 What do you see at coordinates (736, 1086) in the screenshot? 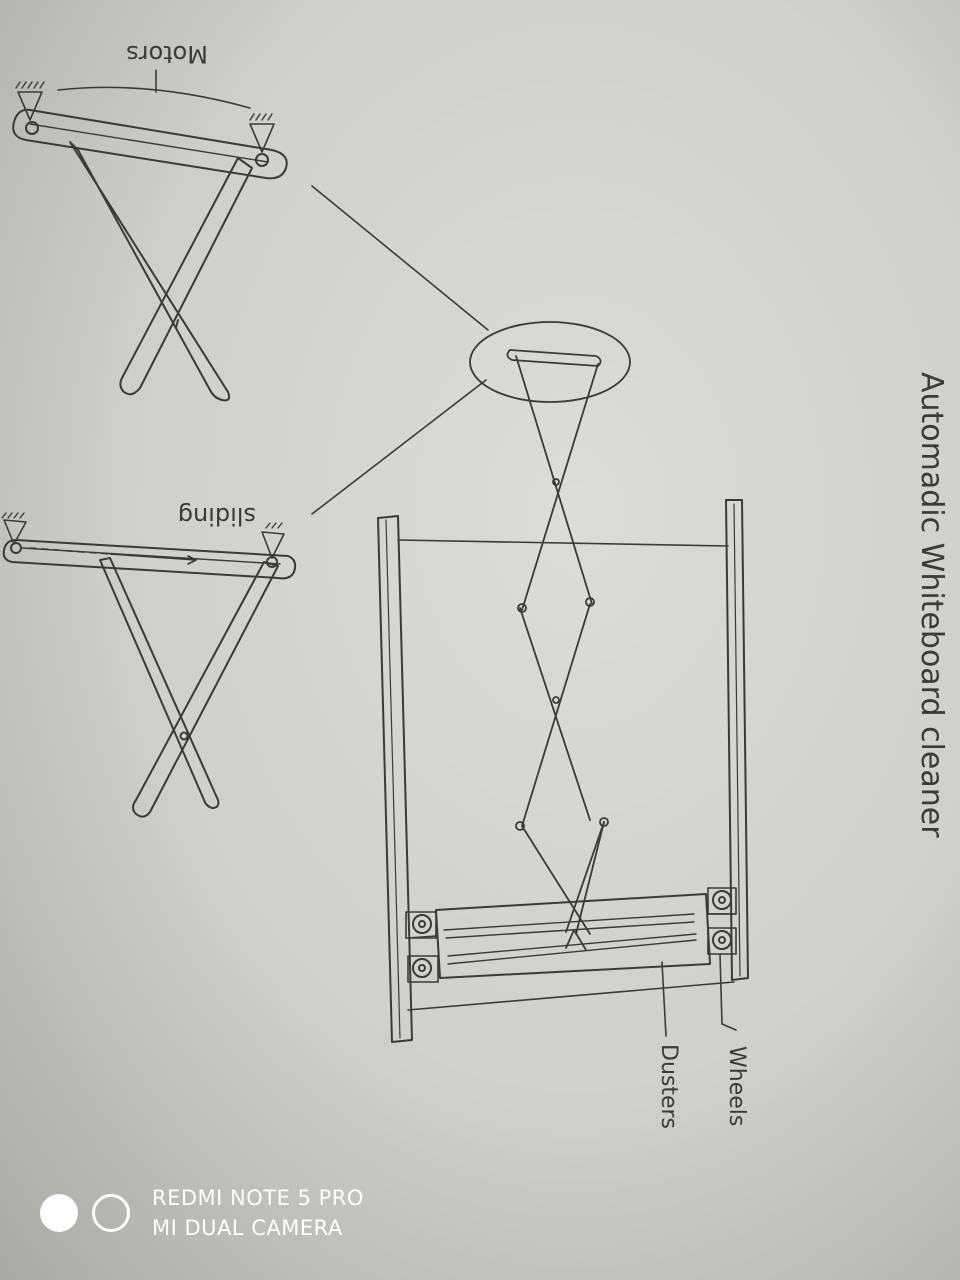
I see `wheels-label: Wheels` at bounding box center [736, 1086].